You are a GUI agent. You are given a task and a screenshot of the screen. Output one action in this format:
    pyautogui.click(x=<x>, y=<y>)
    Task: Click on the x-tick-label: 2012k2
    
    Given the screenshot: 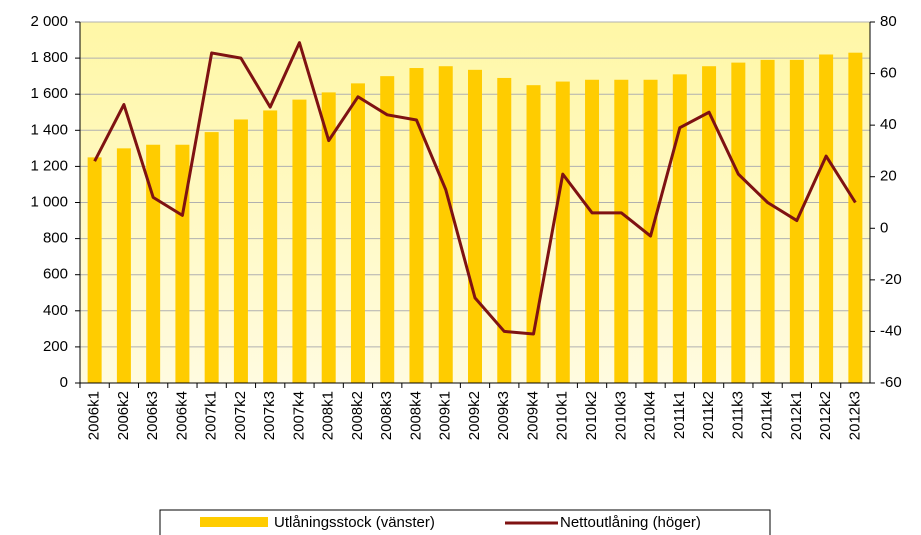 What is the action you would take?
    pyautogui.click(x=825, y=415)
    